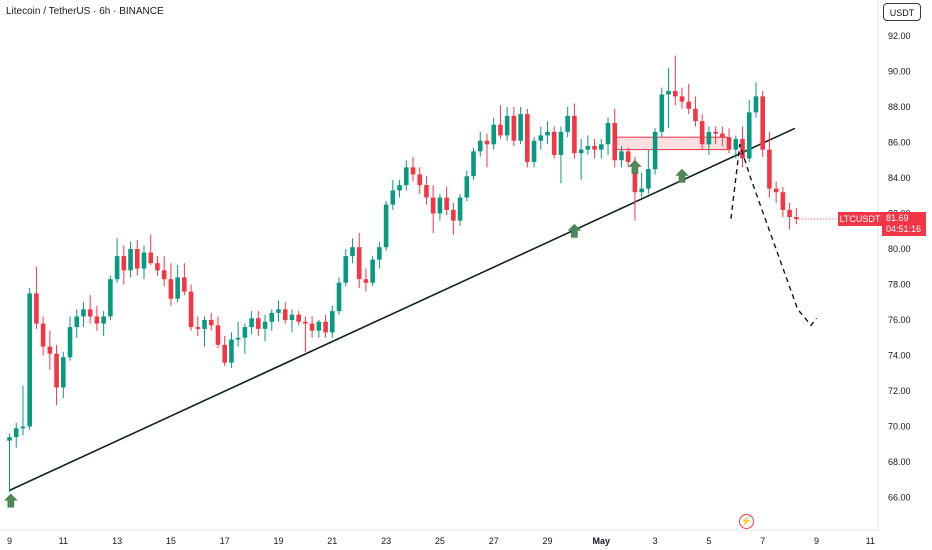 The height and width of the screenshot is (550, 932). What do you see at coordinates (547, 541) in the screenshot?
I see `time-tick-label: 29` at bounding box center [547, 541].